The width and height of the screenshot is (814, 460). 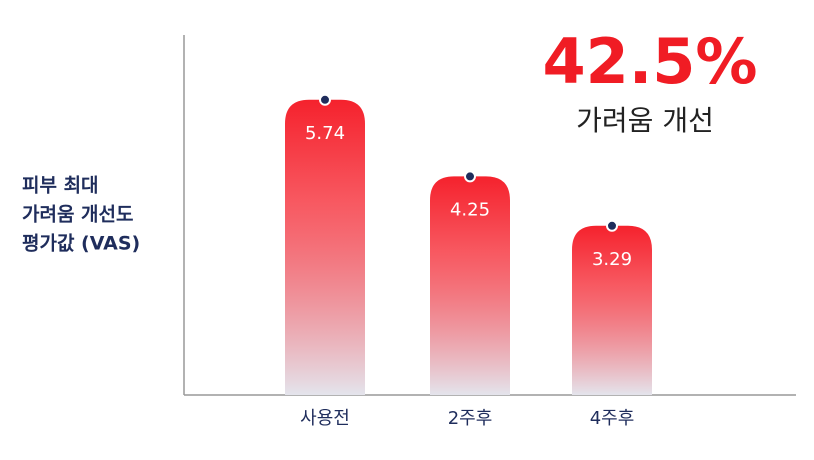 I want to click on value-label: 4.25, so click(x=470, y=209).